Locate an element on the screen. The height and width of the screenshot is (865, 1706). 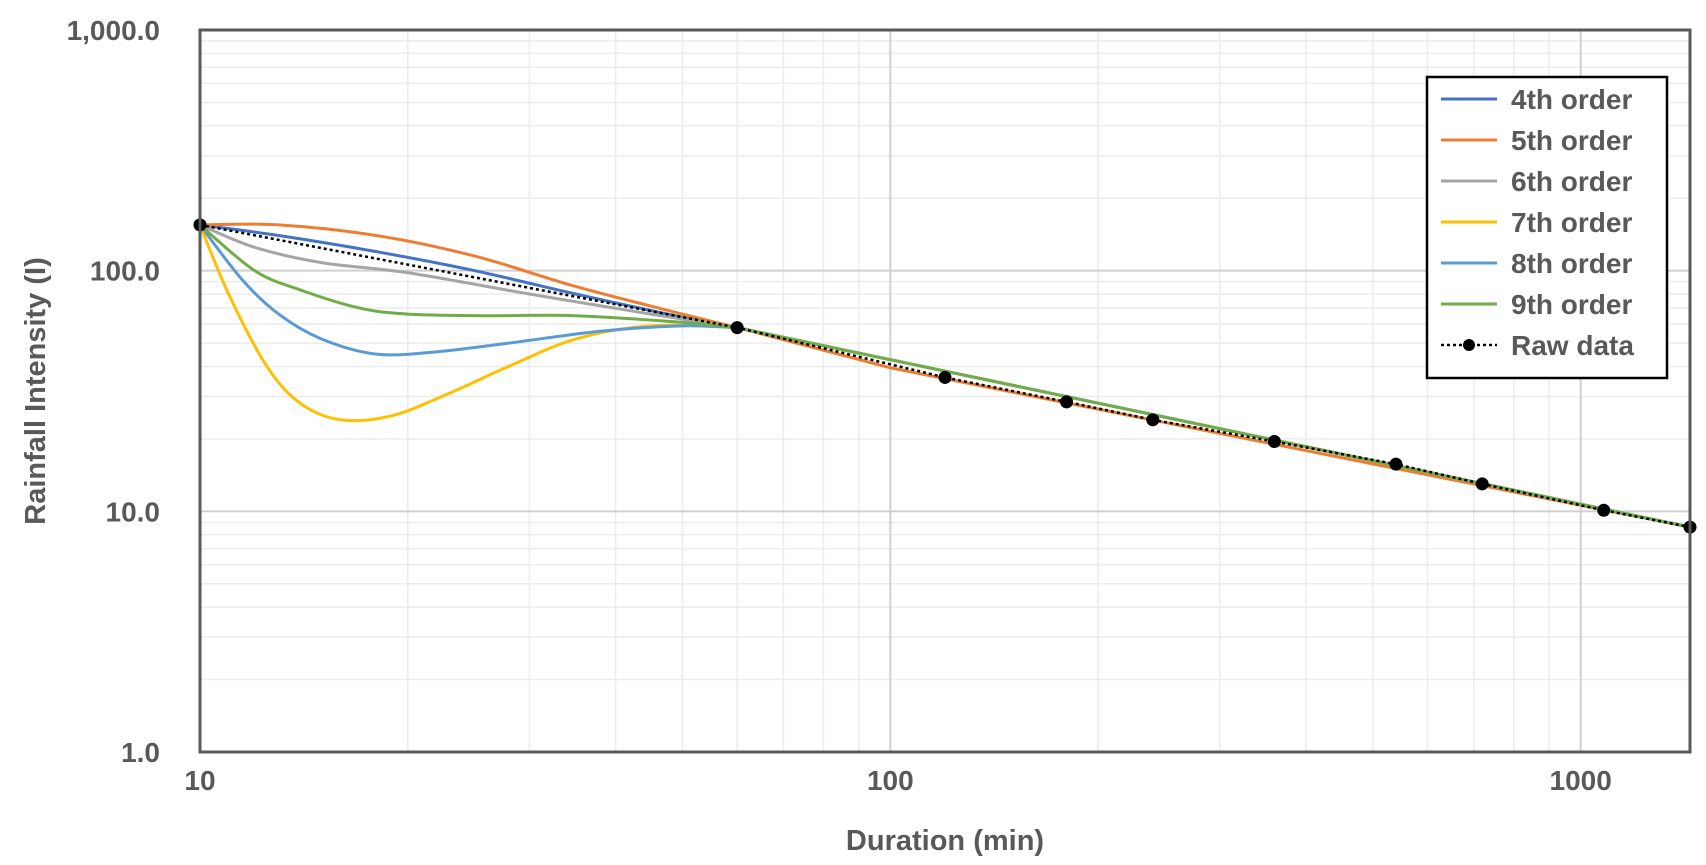
series-line-6th-order-fit is located at coordinates (468, 276).